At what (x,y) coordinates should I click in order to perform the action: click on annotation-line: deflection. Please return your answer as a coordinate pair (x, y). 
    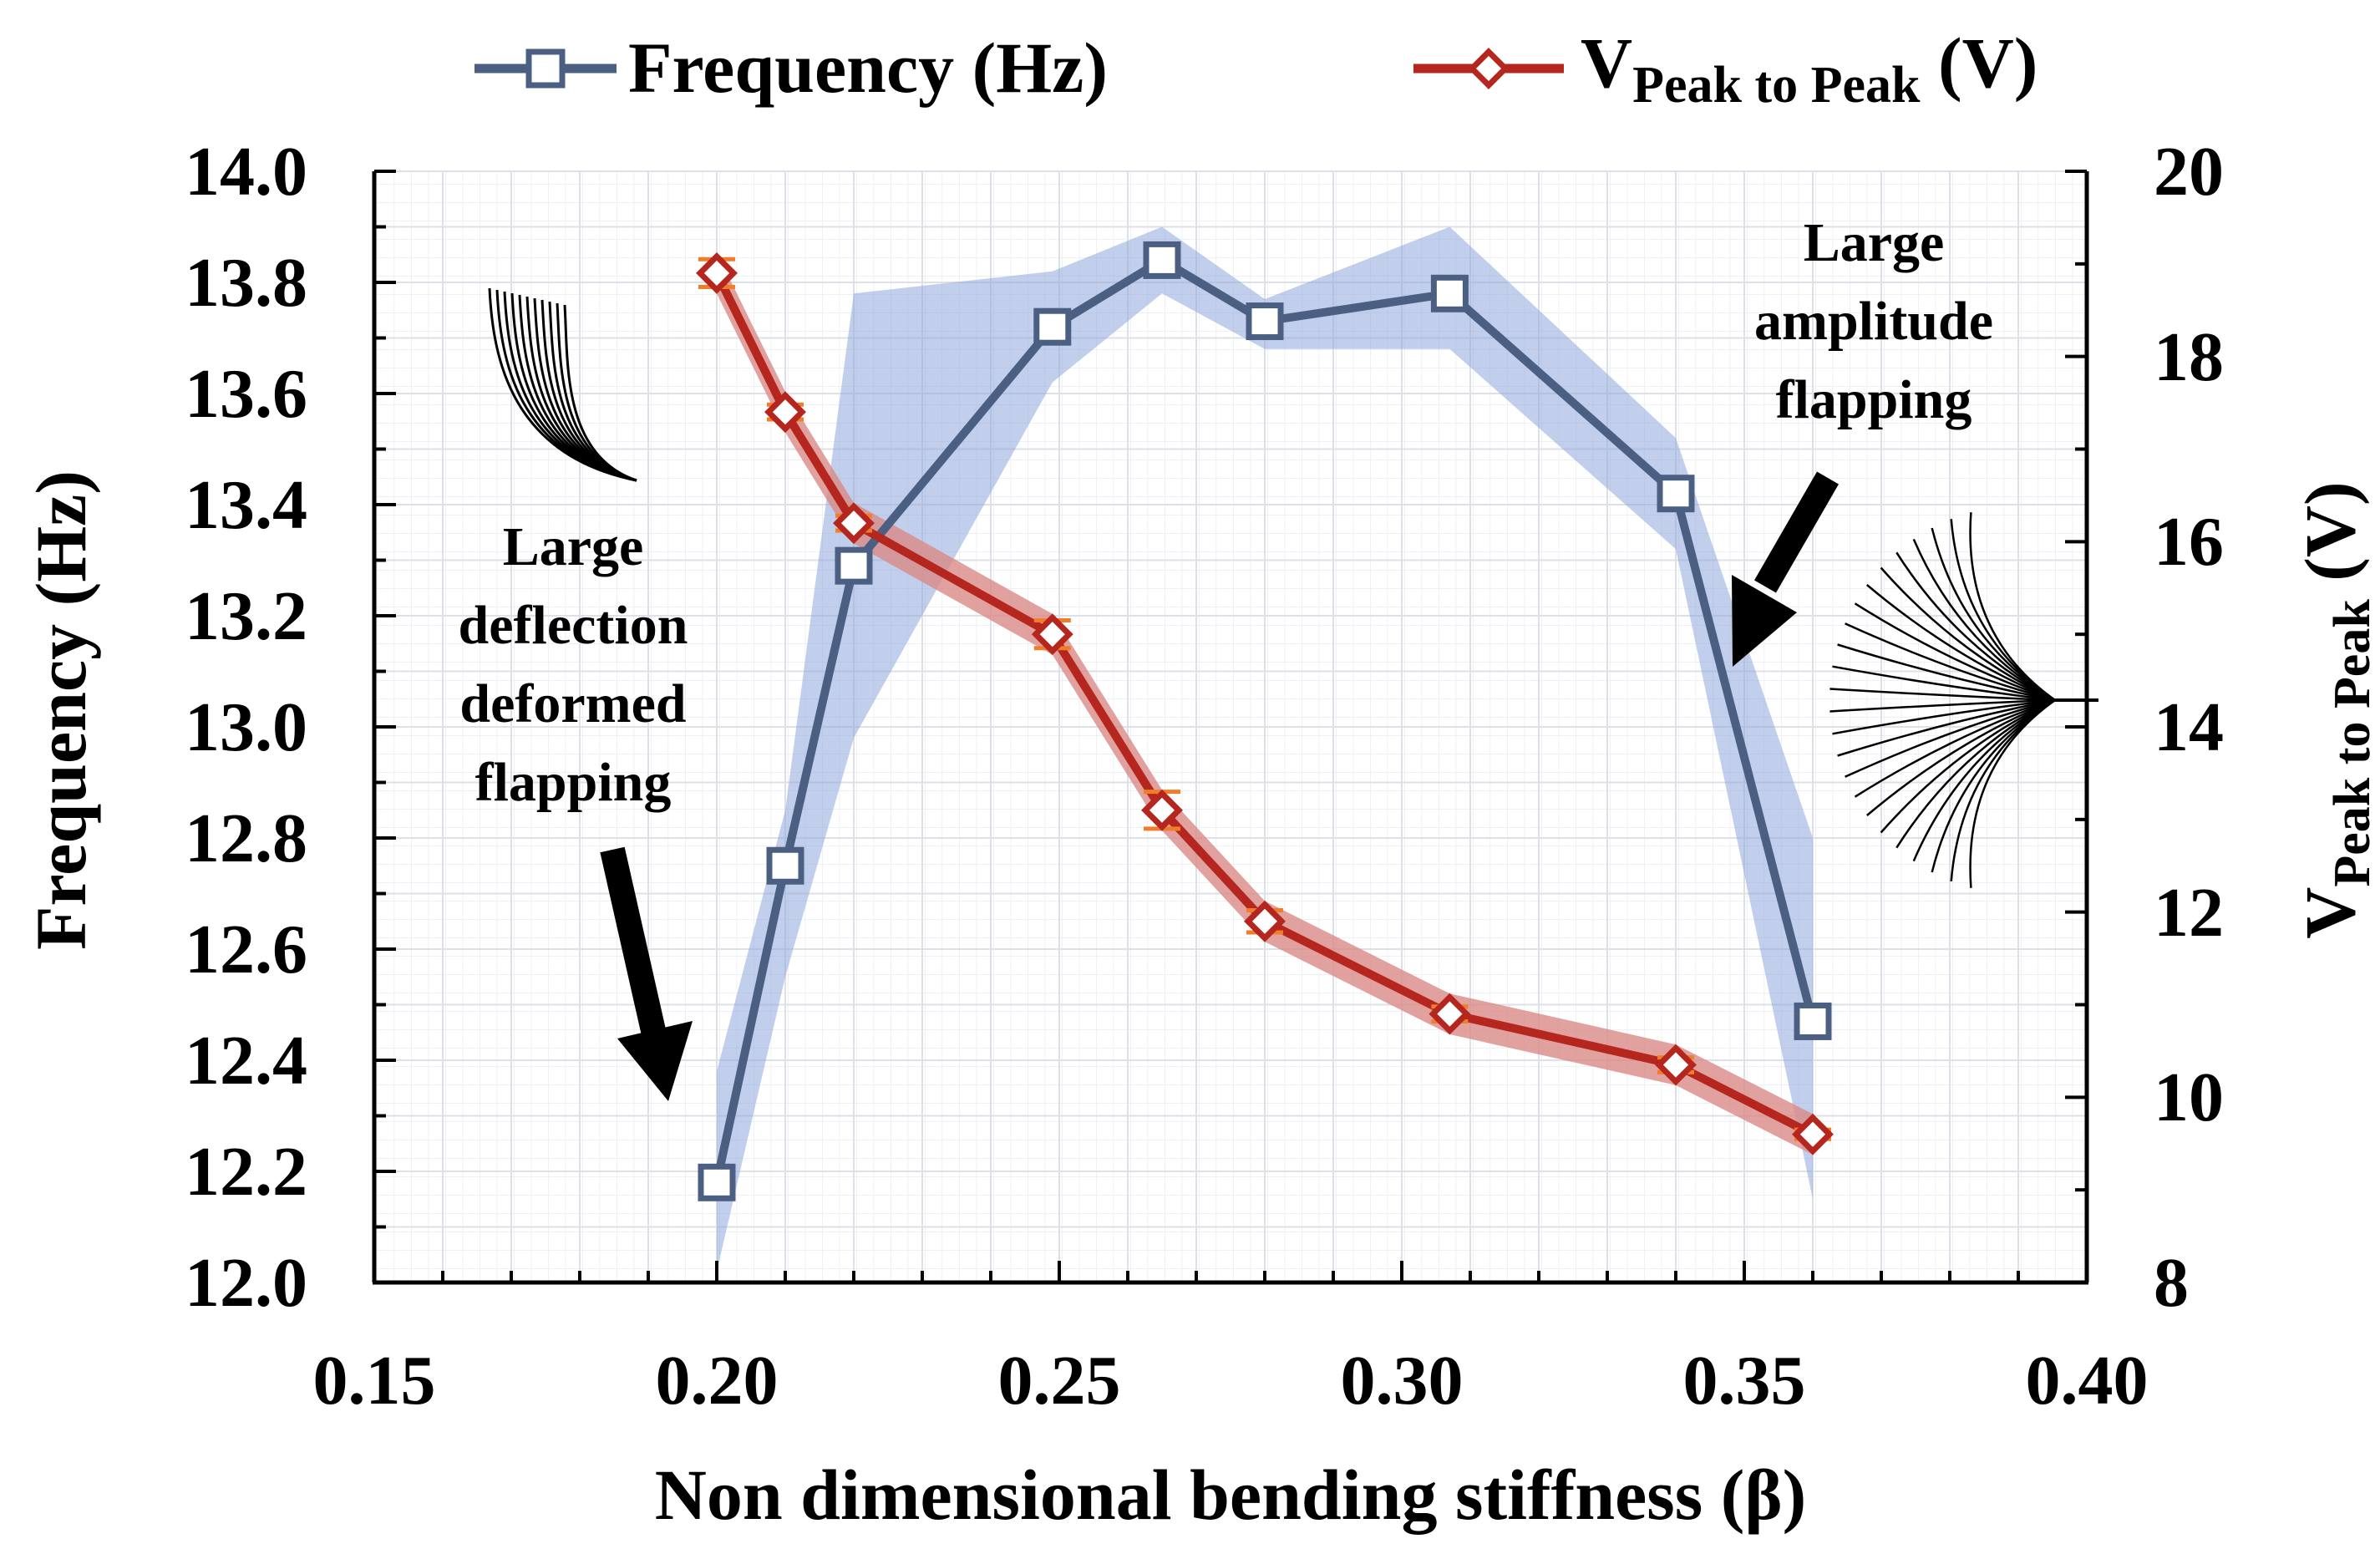
    Looking at the image, I should click on (573, 625).